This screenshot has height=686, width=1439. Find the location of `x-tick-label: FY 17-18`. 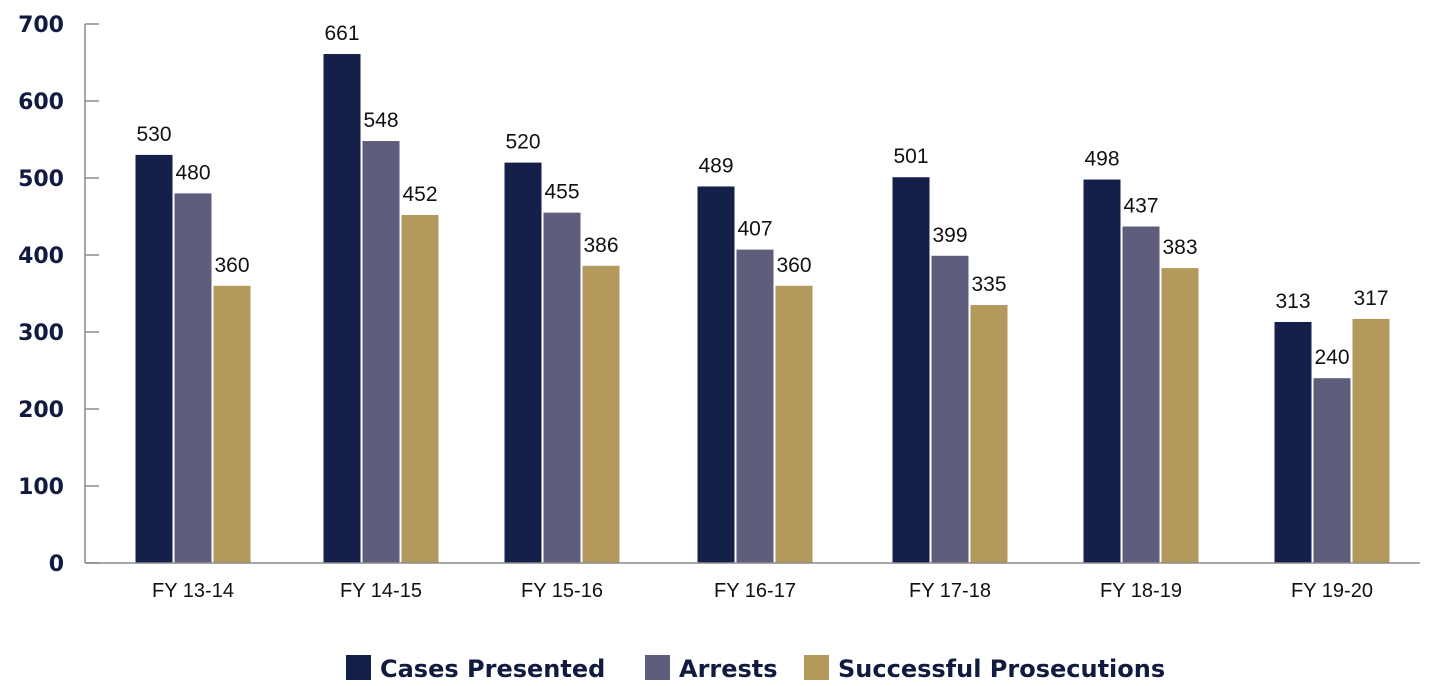

x-tick-label: FY 17-18 is located at coordinates (950, 591).